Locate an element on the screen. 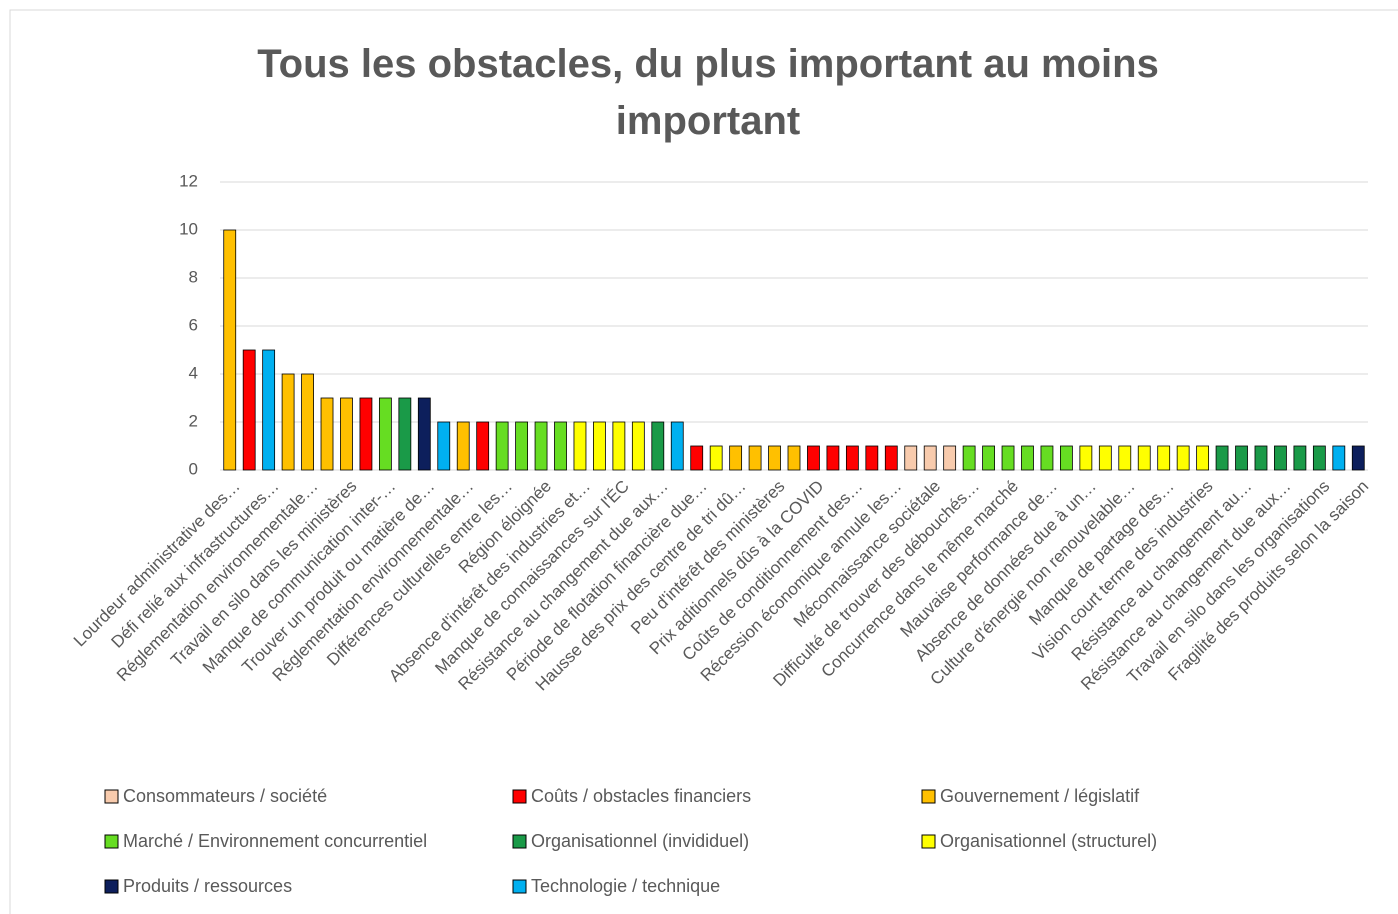 The image size is (1398, 914). y-tick-label: 12 is located at coordinates (188, 180).